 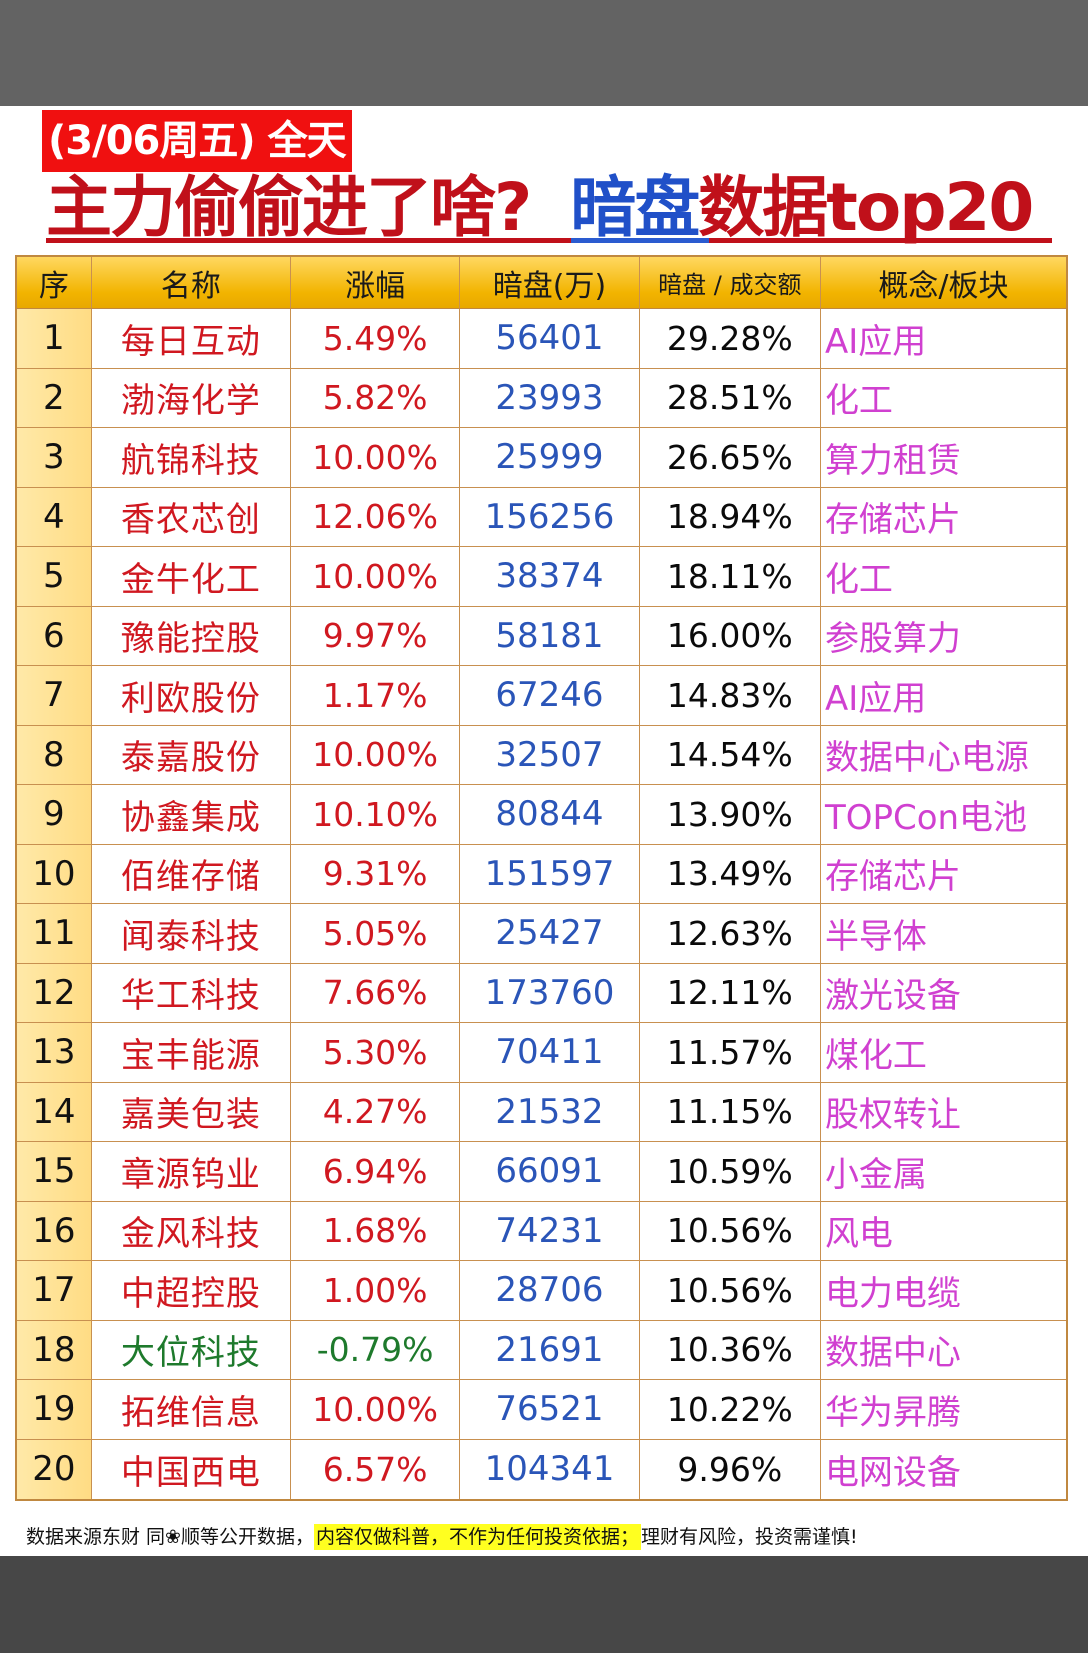 I want to click on dark-pool-amount: 25427, so click(x=550, y=933).